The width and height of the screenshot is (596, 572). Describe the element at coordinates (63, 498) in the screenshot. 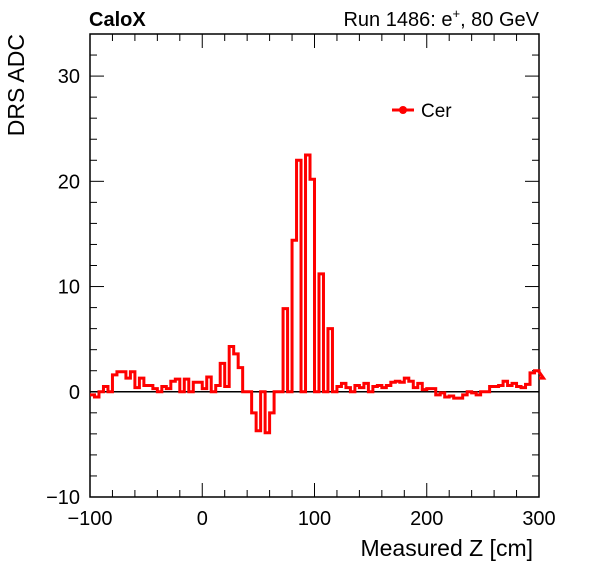

I see `y-tick-label: −10` at that location.